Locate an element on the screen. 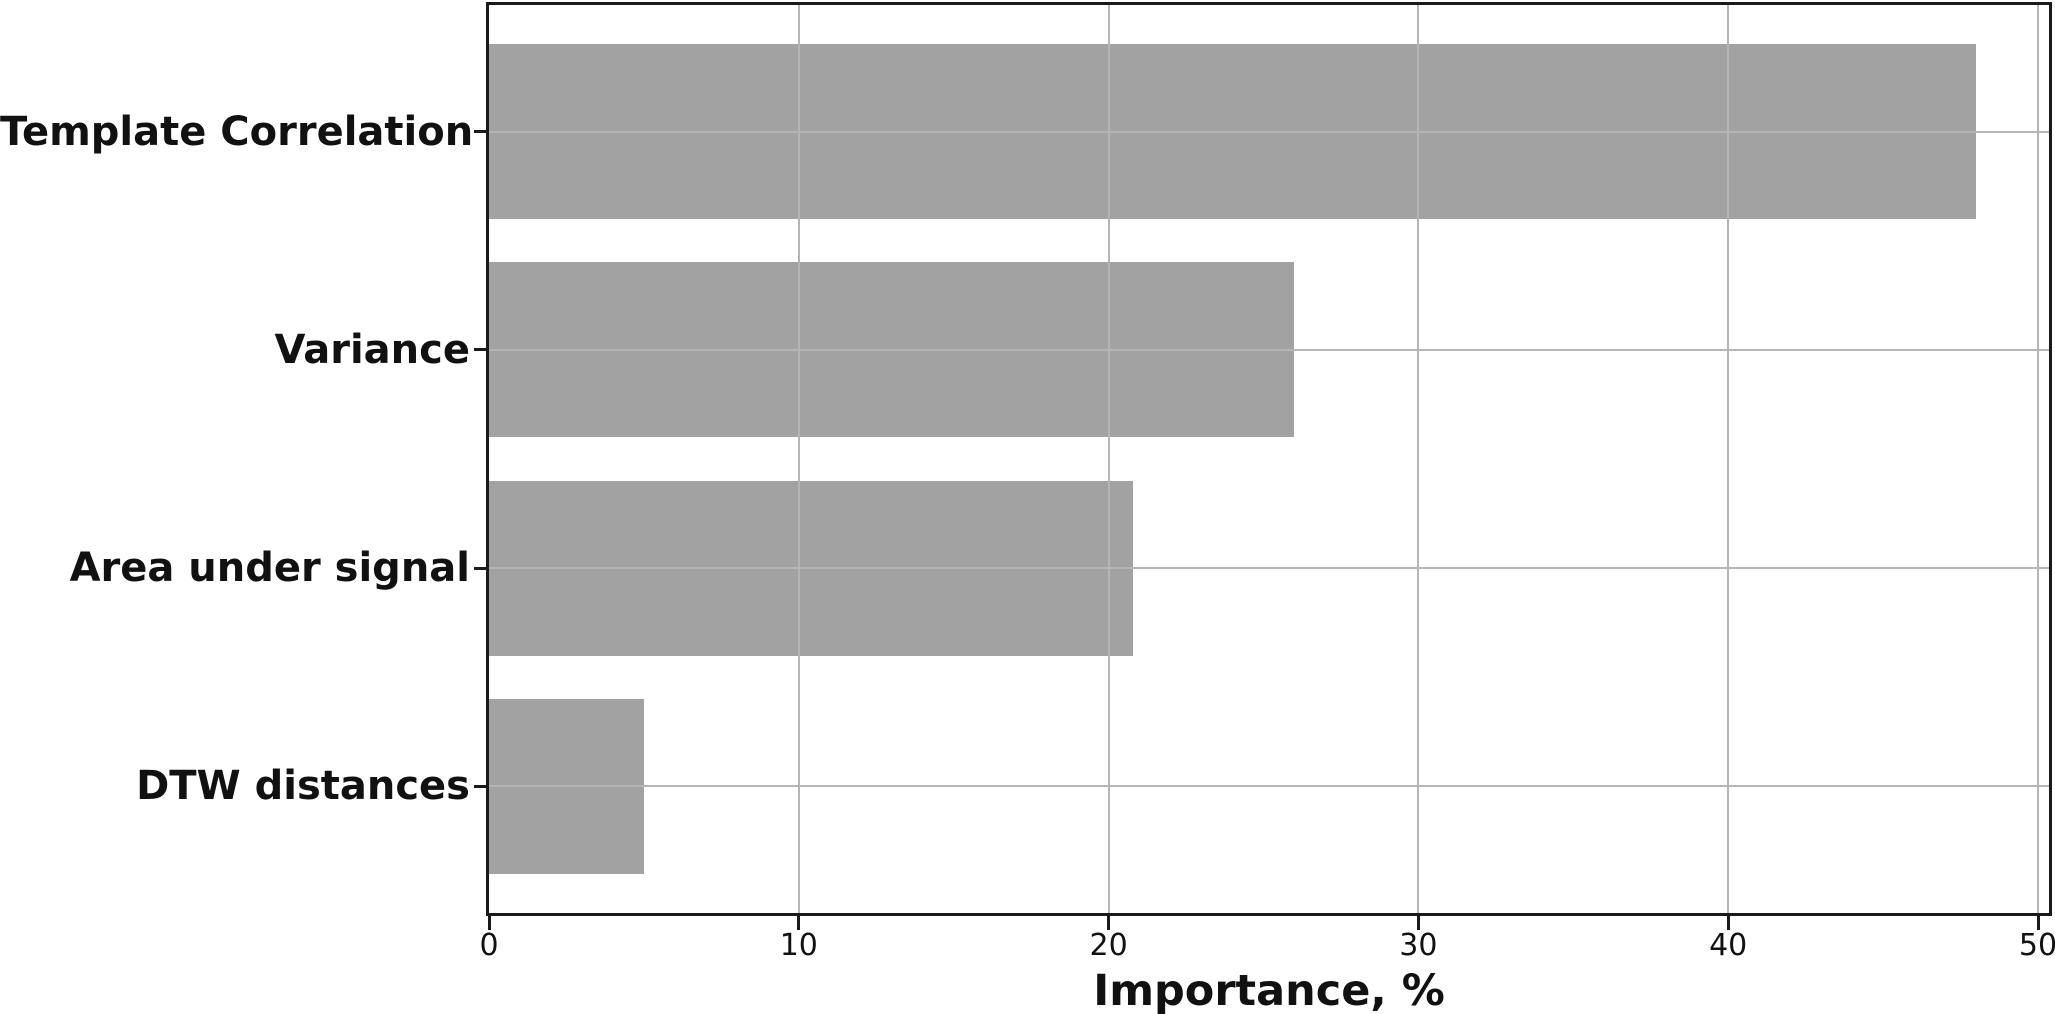  x-tick-label: 30 is located at coordinates (1418, 945).